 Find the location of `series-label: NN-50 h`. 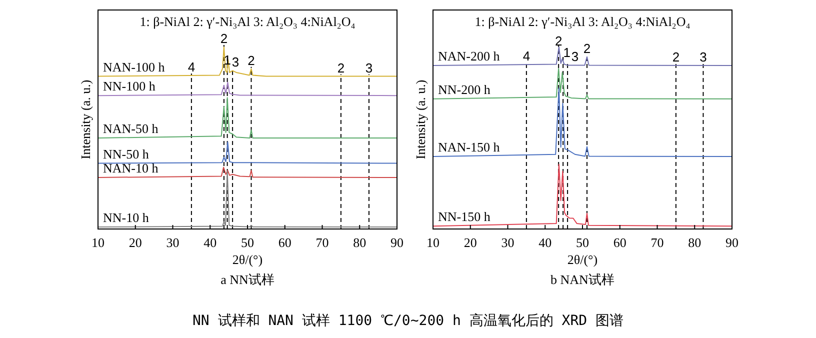

series-label: NN-50 h is located at coordinates (126, 154).